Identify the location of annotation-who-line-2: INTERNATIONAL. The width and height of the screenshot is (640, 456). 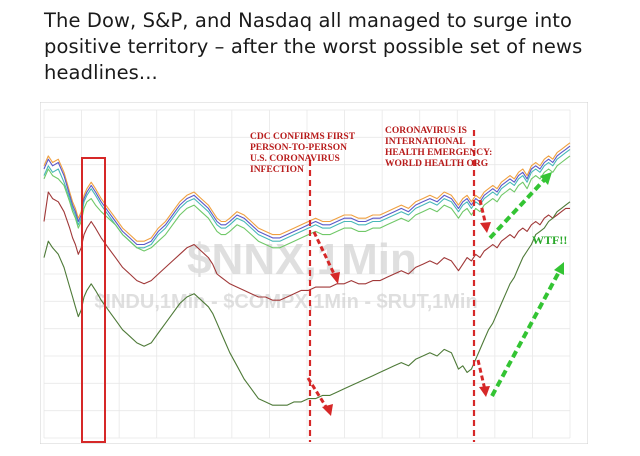
(425, 142).